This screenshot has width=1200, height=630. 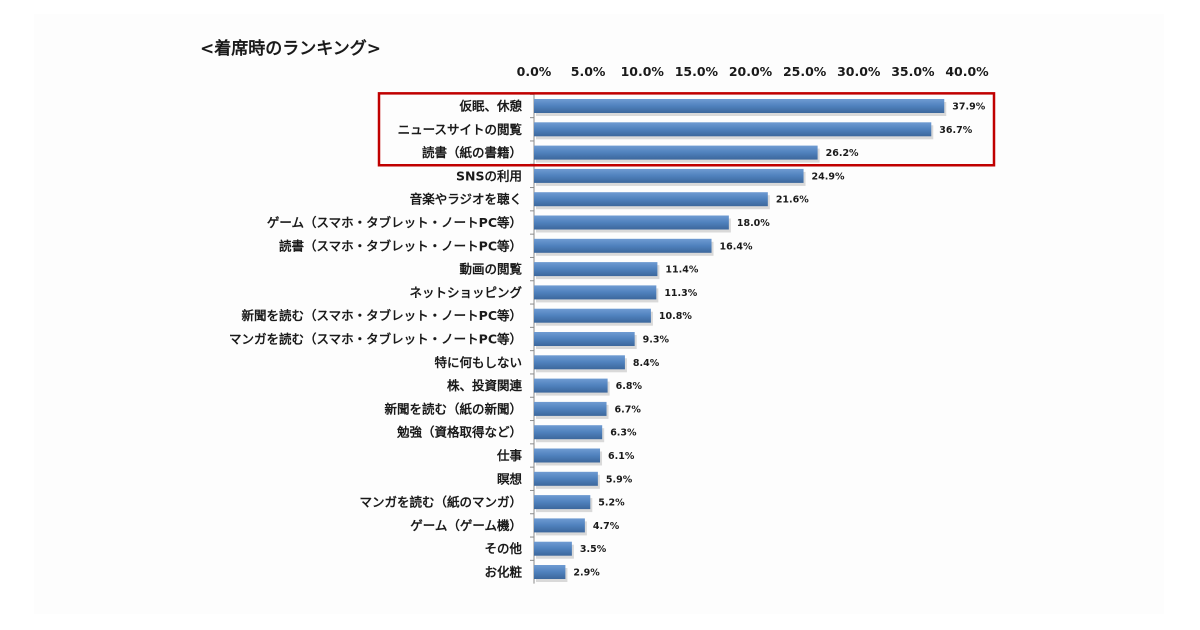 What do you see at coordinates (611, 503) in the screenshot?
I see `data-label: 5.2%` at bounding box center [611, 503].